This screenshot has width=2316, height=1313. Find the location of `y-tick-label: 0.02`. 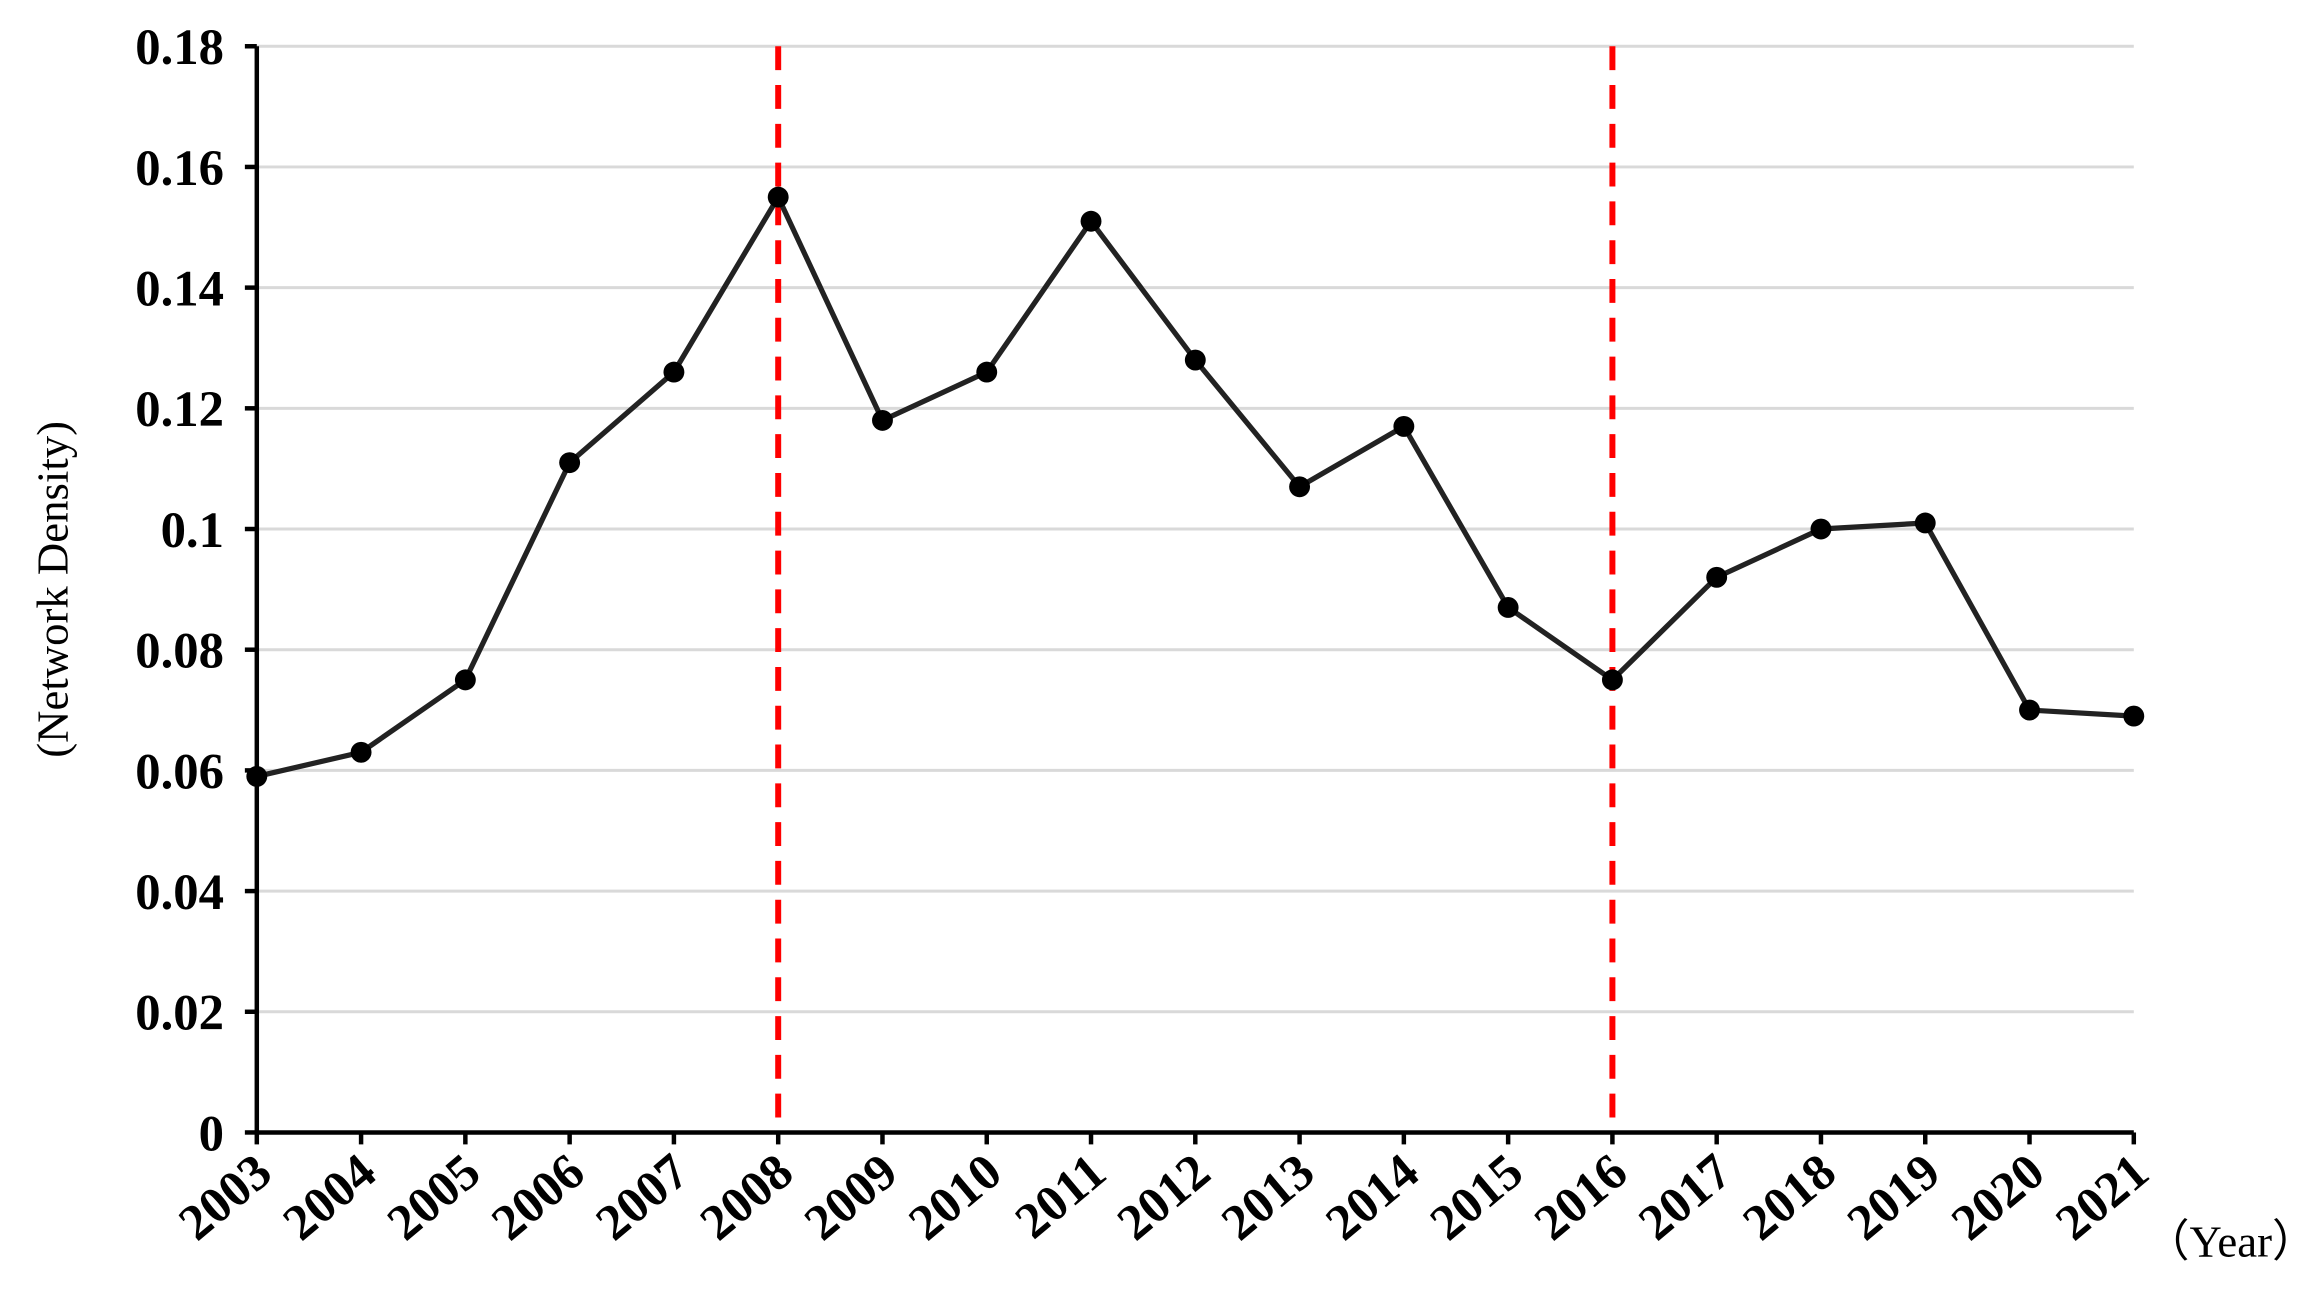

y-tick-label: 0.02 is located at coordinates (179, 1013).